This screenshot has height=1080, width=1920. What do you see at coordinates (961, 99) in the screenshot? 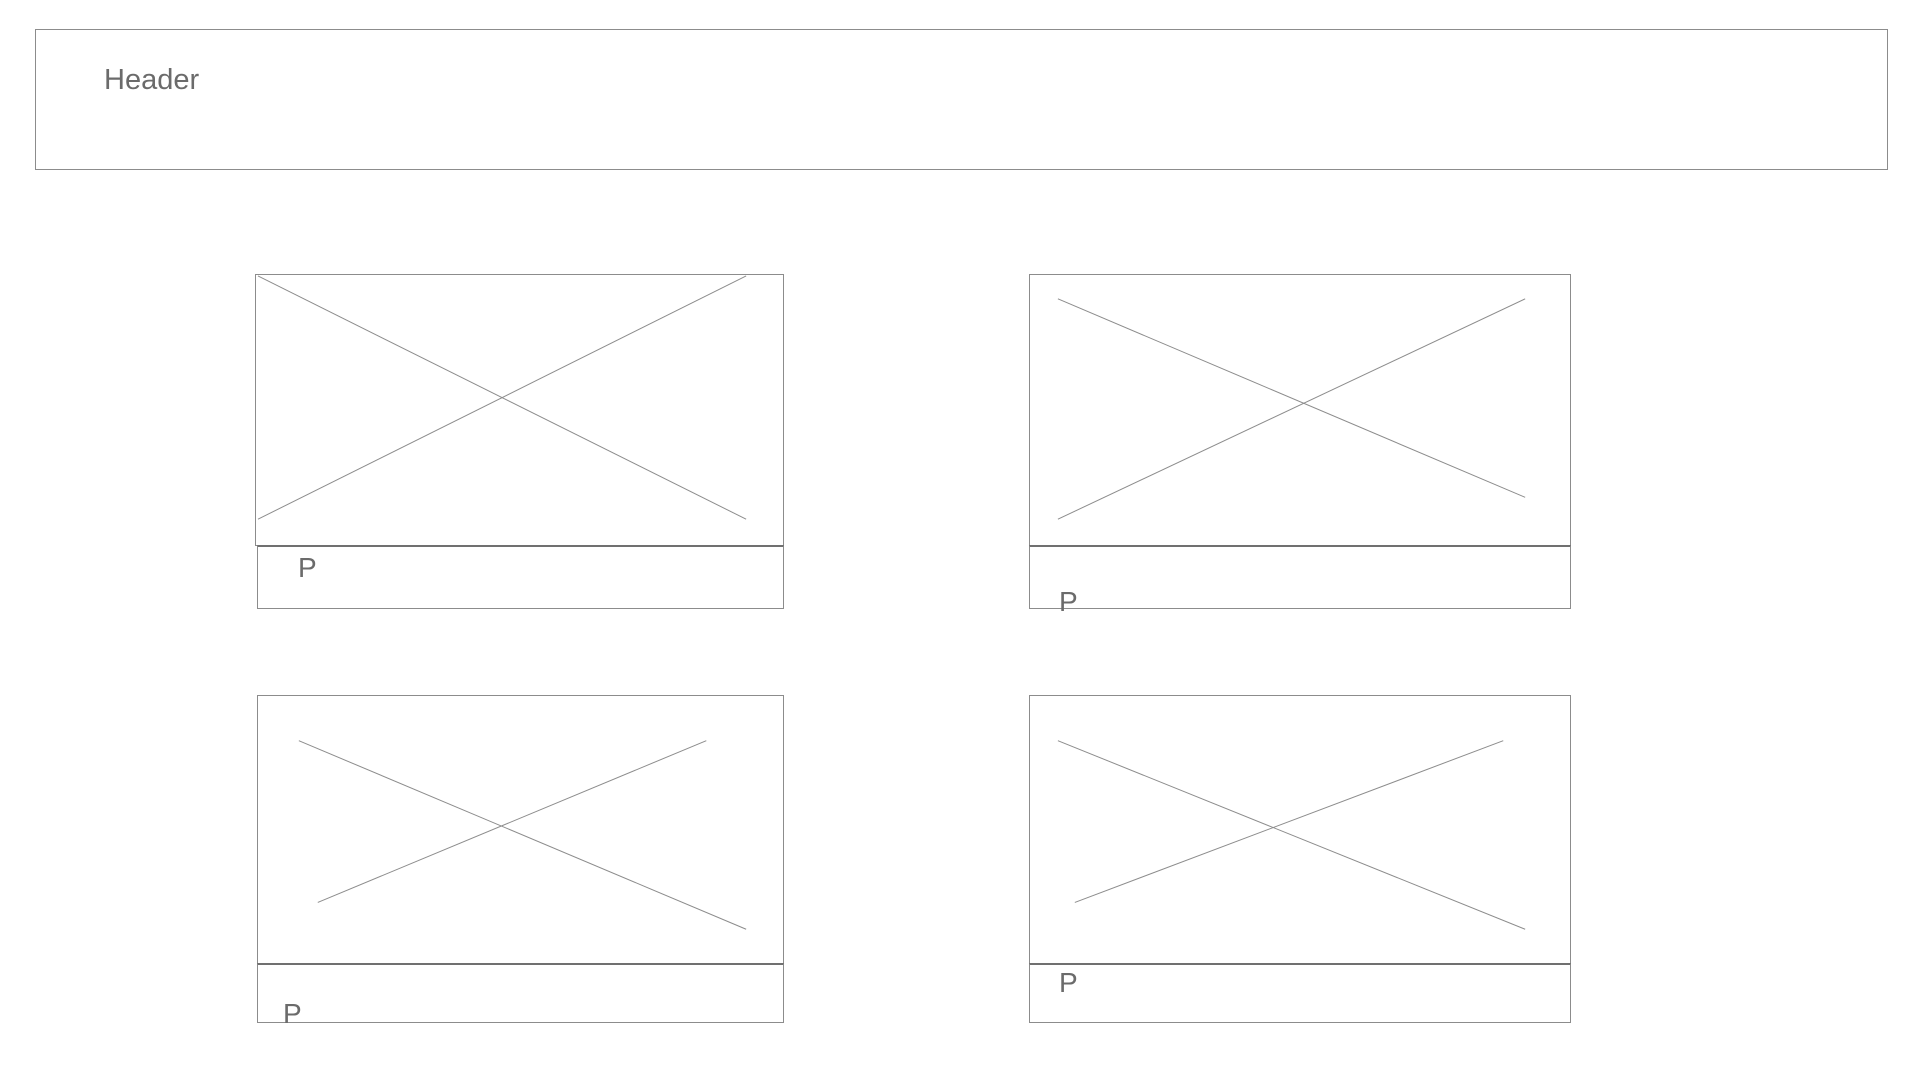
I see `header-box: Header` at bounding box center [961, 99].